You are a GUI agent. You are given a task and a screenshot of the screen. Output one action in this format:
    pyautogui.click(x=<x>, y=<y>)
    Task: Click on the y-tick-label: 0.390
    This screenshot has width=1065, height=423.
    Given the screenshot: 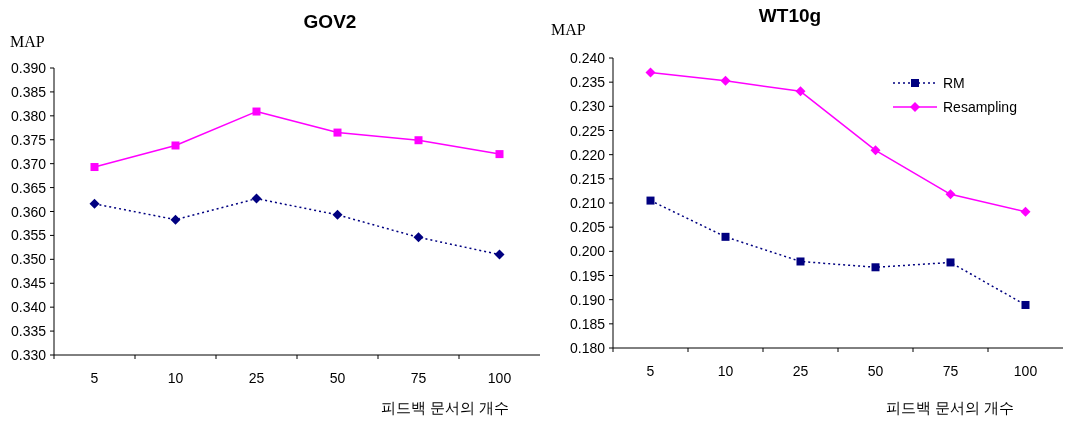 What is the action you would take?
    pyautogui.click(x=28, y=68)
    